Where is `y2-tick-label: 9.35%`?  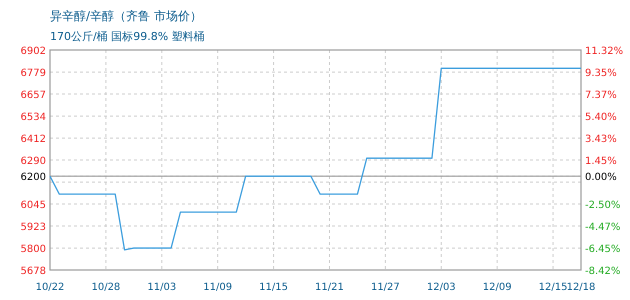 y2-tick-label: 9.35% is located at coordinates (601, 73).